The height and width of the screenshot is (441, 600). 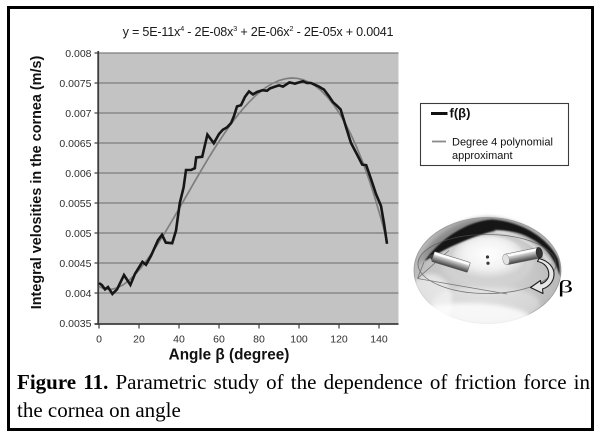 What do you see at coordinates (75, 144) in the screenshot?
I see `svg-text: 0.0065` at bounding box center [75, 144].